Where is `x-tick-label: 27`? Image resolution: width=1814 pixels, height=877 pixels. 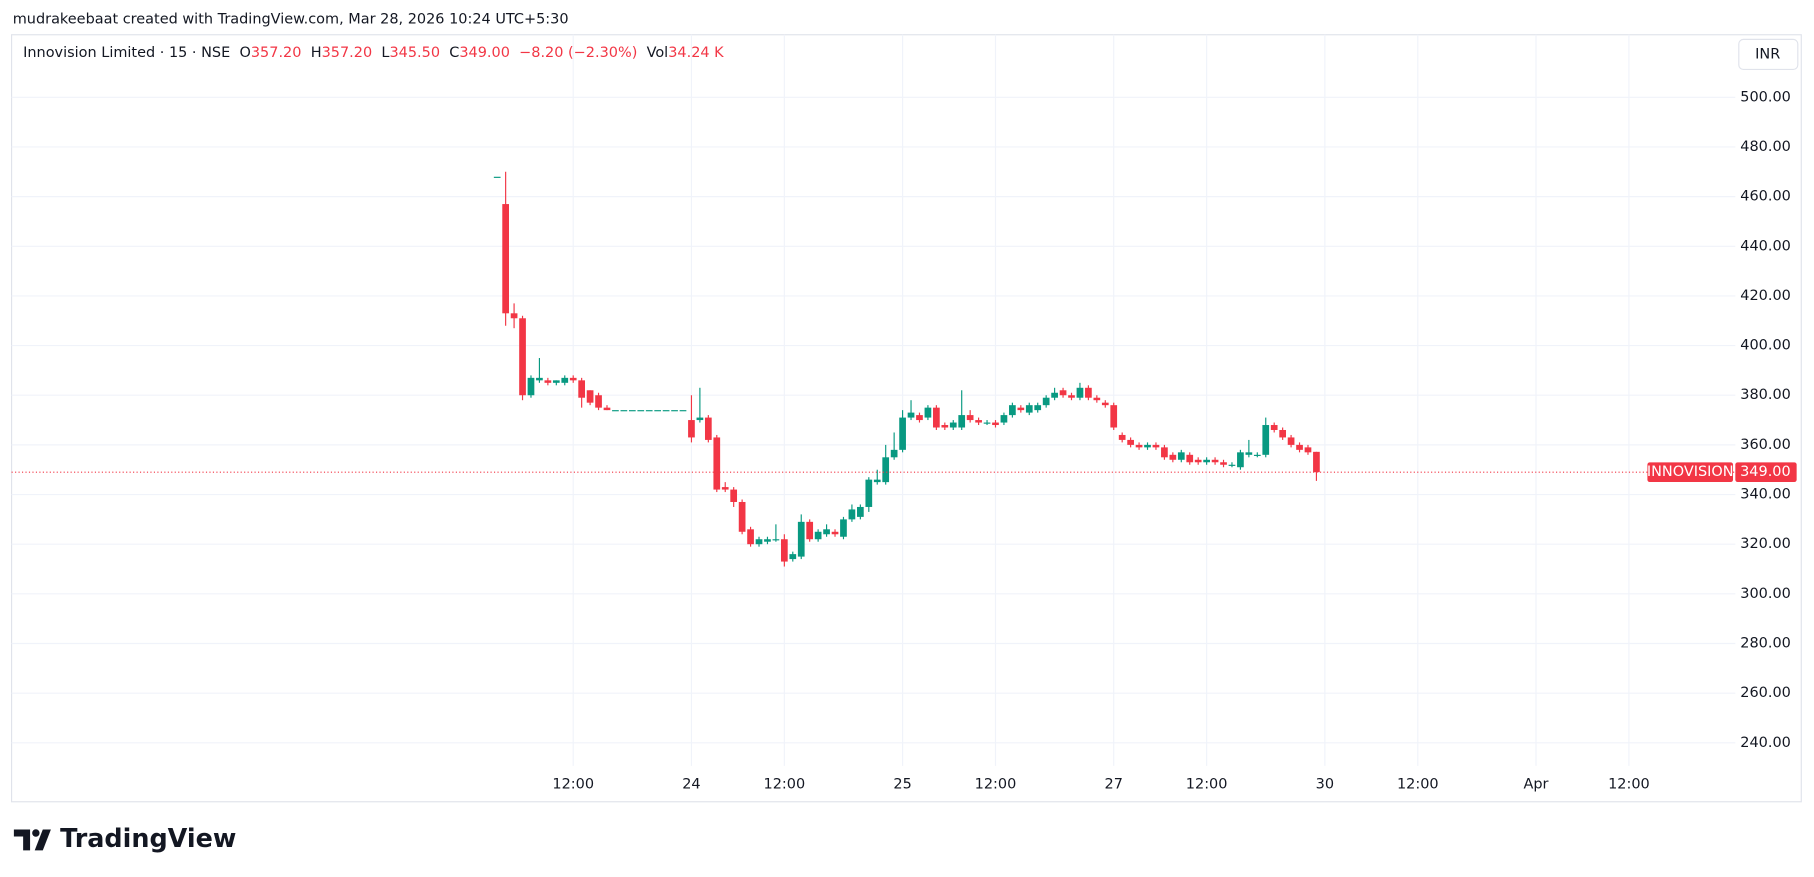 x-tick-label: 27 is located at coordinates (1114, 784).